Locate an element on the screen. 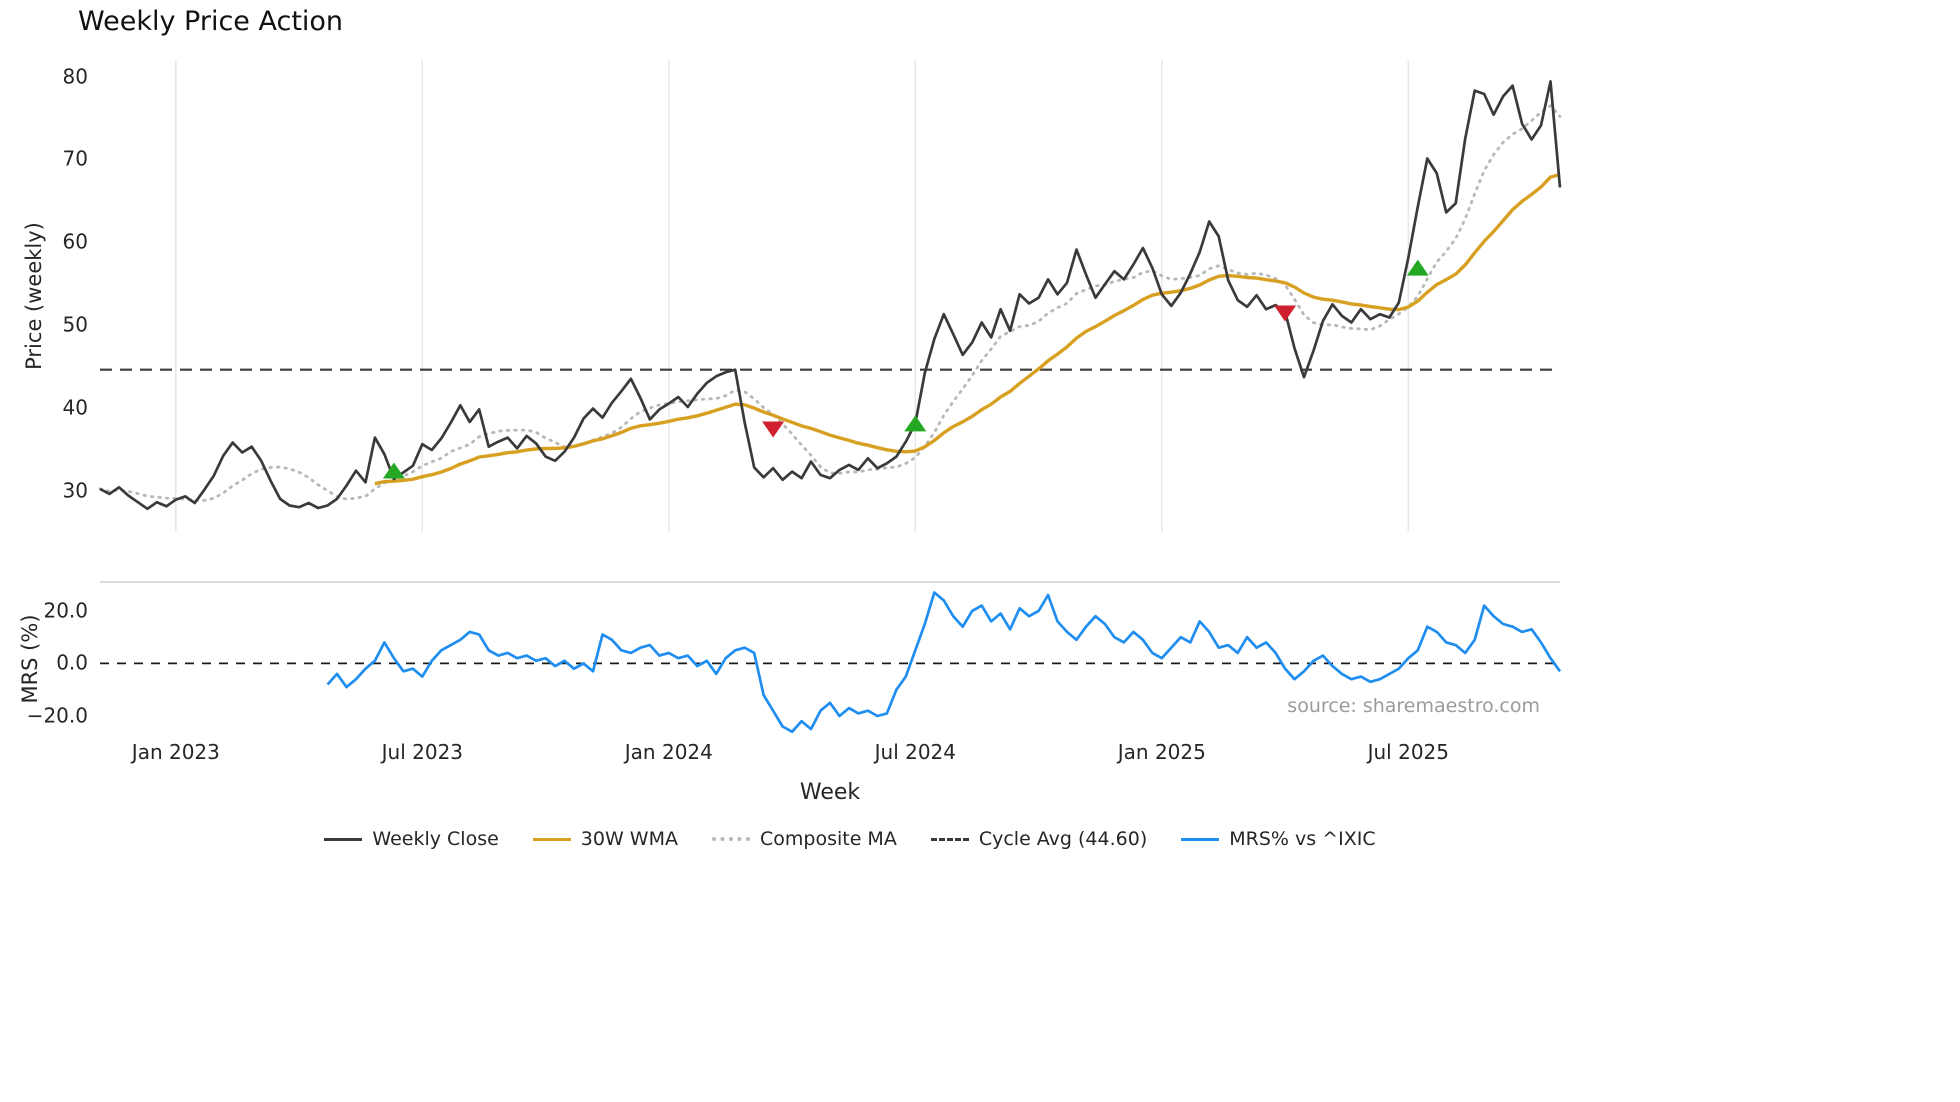 The height and width of the screenshot is (1102, 1960). price-y-tick-label: 30 is located at coordinates (75, 490).